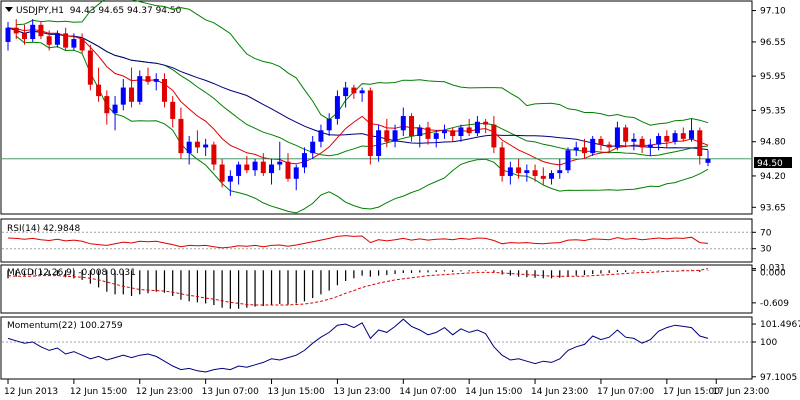  I want to click on price-y-tick-label: 96.55, so click(773, 43).